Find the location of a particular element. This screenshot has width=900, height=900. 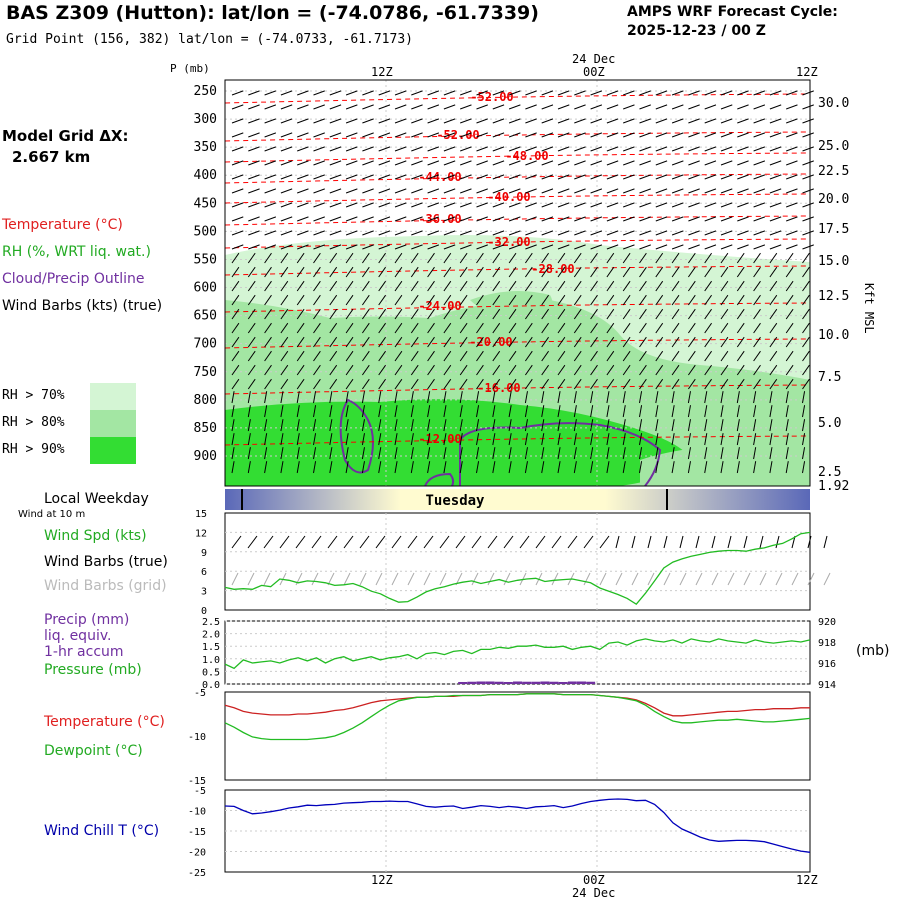

label-wind-spd: Wind Spd (kts) is located at coordinates (95, 536).